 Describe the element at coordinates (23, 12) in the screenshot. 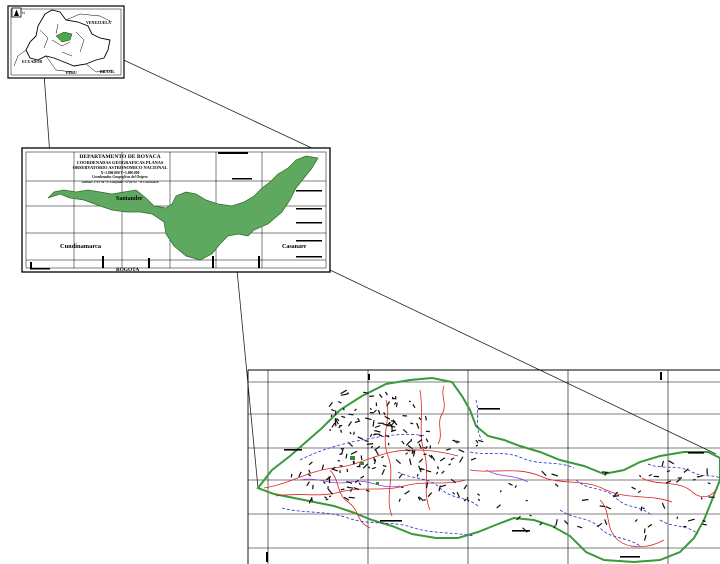

I see `north-label: N` at that location.